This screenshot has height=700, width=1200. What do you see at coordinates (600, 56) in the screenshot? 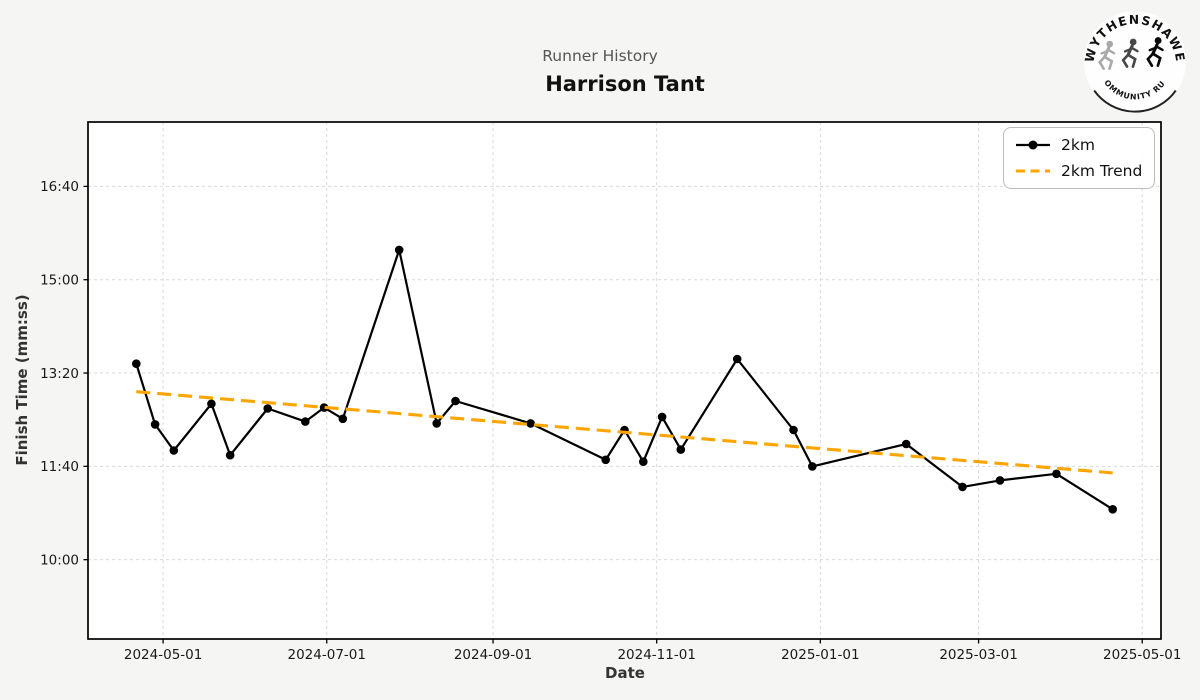
I see `chart-subtitle: Runner History` at bounding box center [600, 56].